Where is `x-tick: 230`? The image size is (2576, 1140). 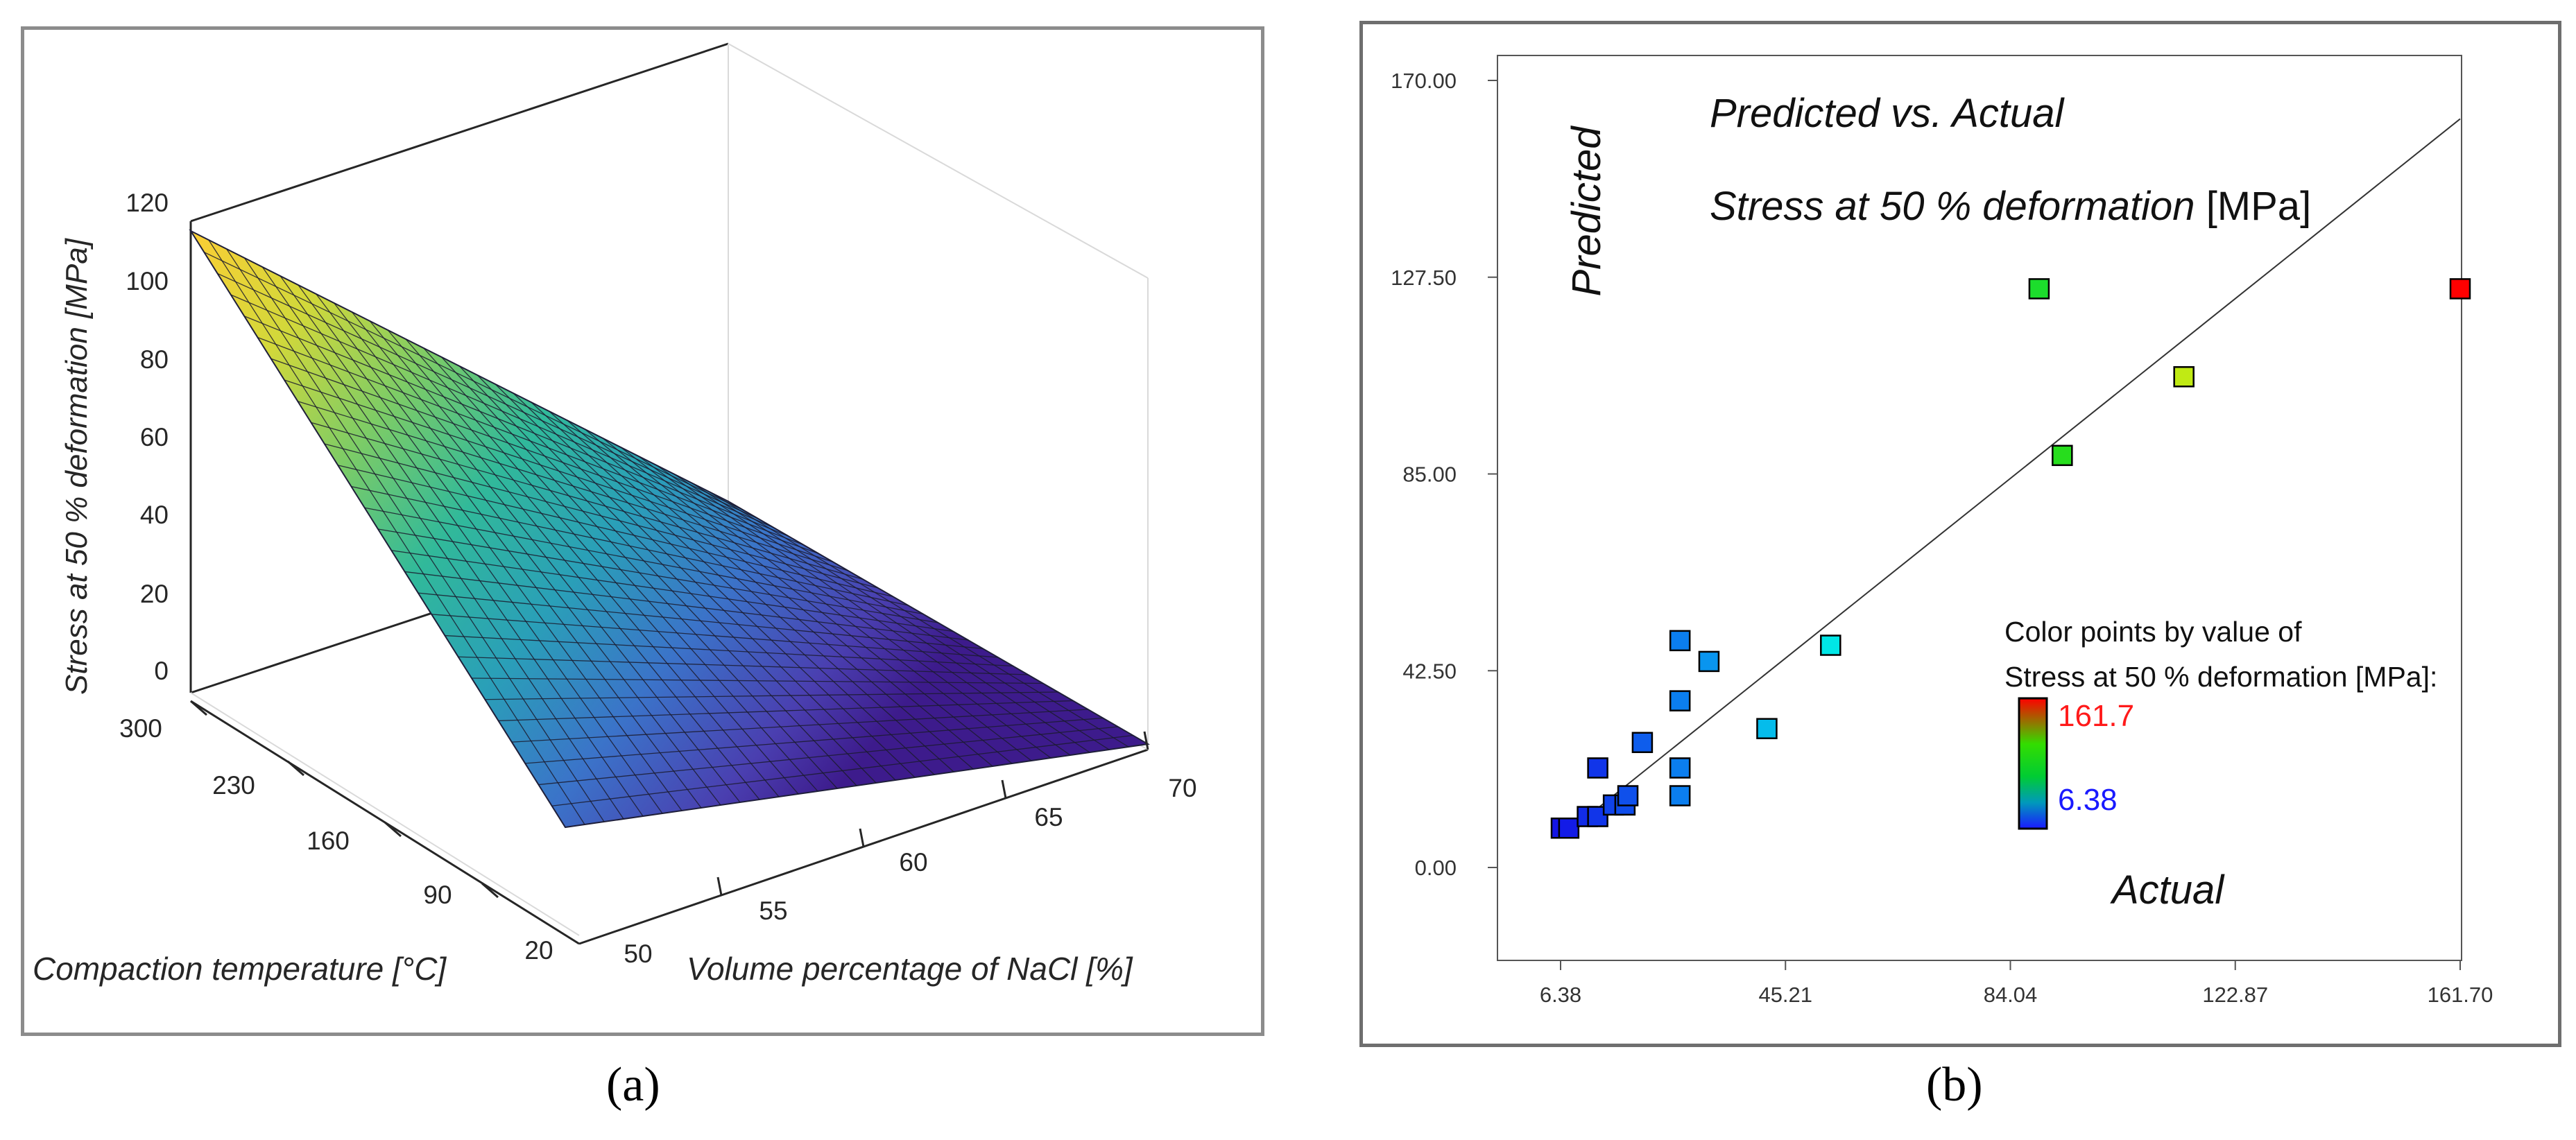
x-tick: 230 is located at coordinates (233, 786).